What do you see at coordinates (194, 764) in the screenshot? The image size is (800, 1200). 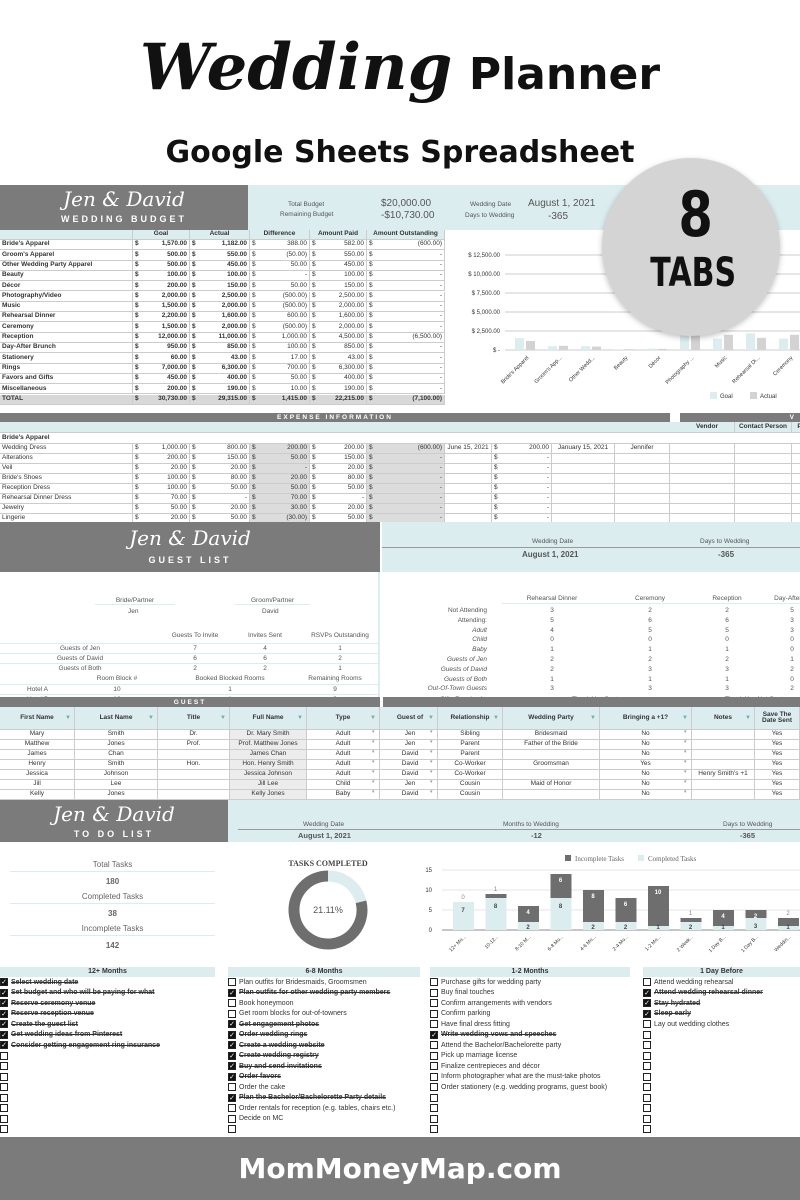 I see `table-cell: Hon.` at bounding box center [194, 764].